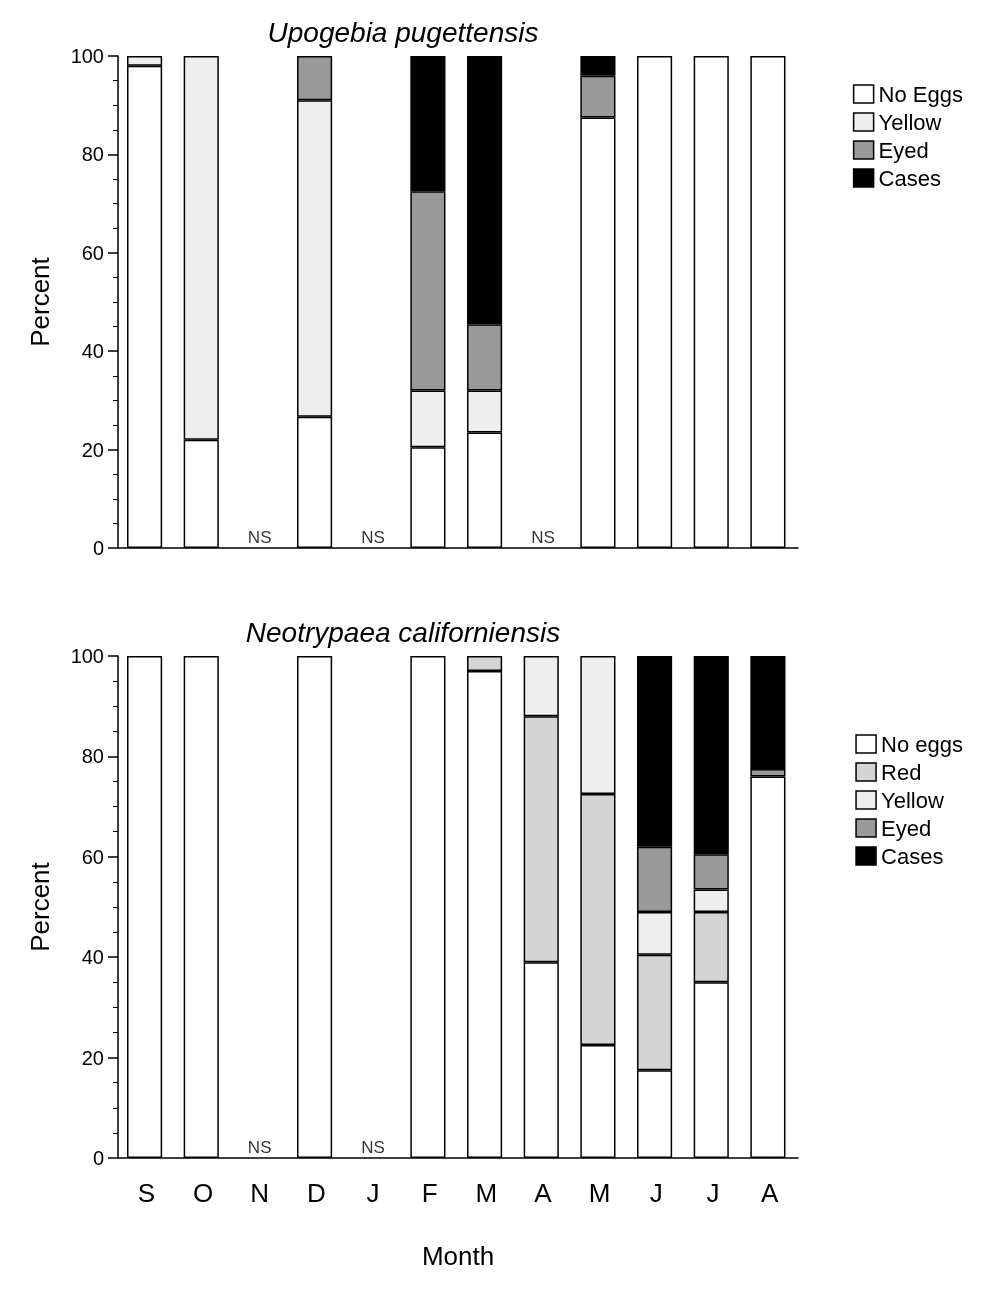 The height and width of the screenshot is (1309, 988). What do you see at coordinates (403, 32) in the screenshot?
I see `chart-title: Upogebia pugettensis` at bounding box center [403, 32].